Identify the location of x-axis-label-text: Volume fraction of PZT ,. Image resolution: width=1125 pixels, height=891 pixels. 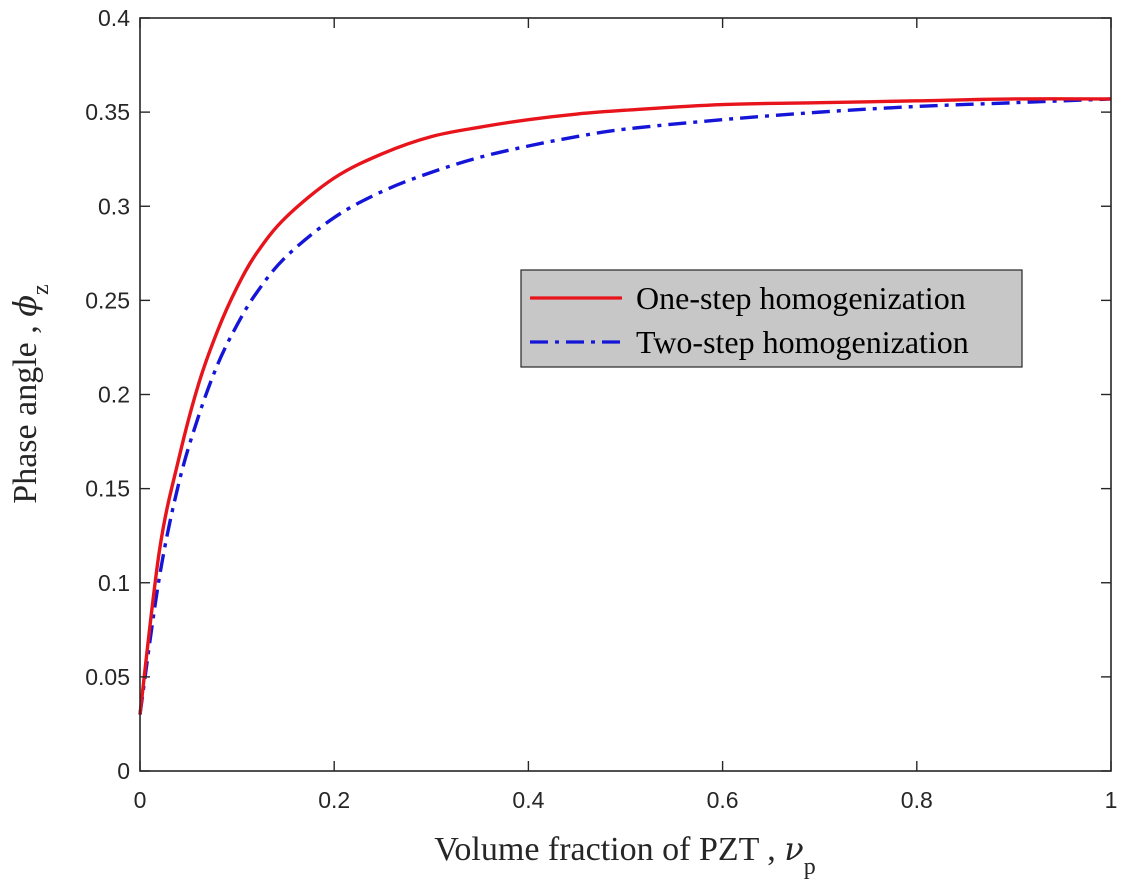
(609, 849).